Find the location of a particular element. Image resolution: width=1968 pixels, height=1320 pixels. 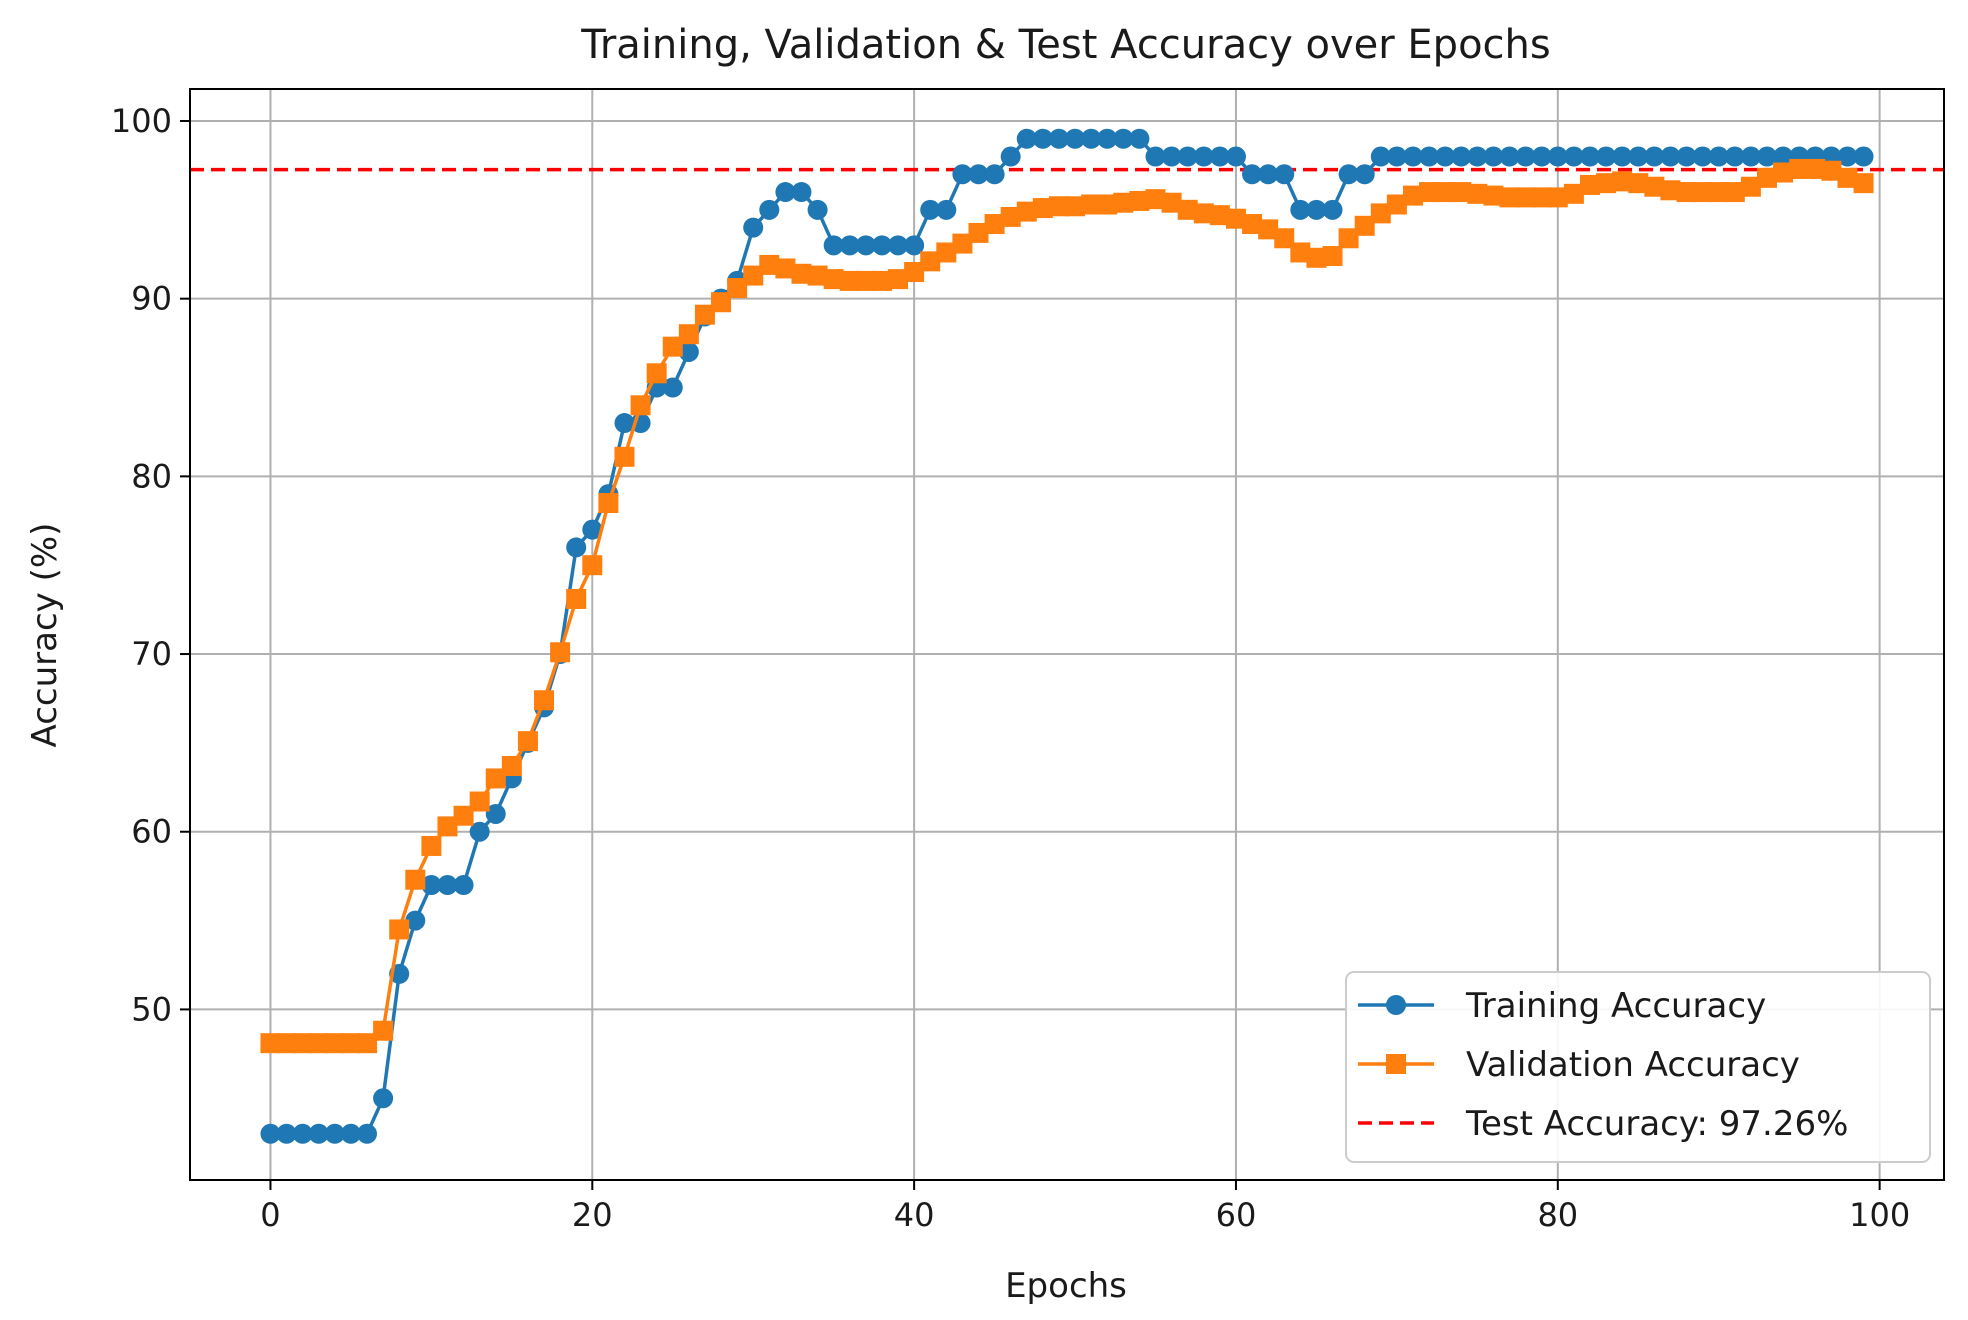

y-tick-label: 100 is located at coordinates (141, 121).